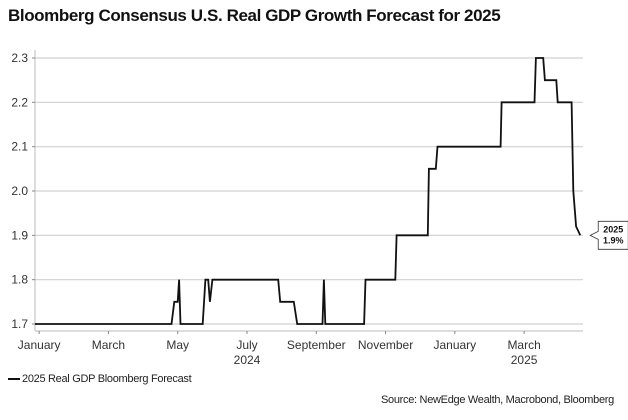  I want to click on annotation-callout, so click(608, 235).